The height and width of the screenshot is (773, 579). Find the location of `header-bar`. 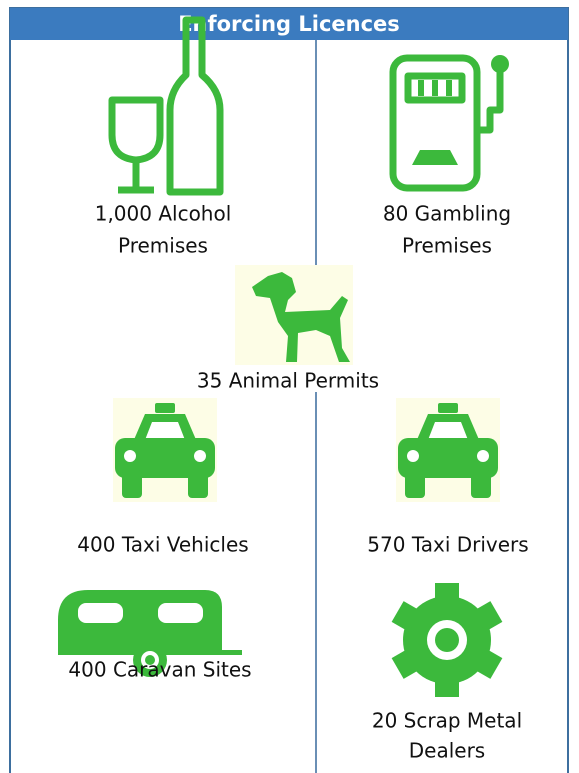

header-bar is located at coordinates (289, 24).